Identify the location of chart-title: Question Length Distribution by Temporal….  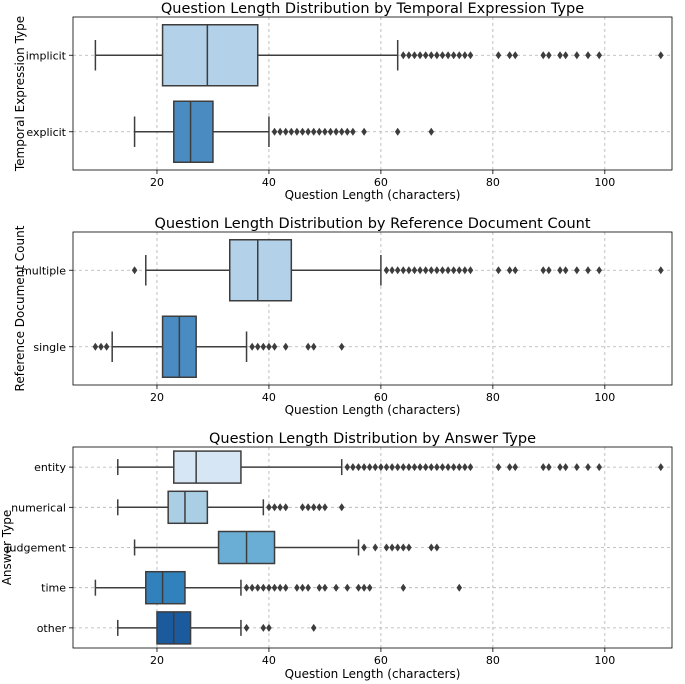
(372, 9).